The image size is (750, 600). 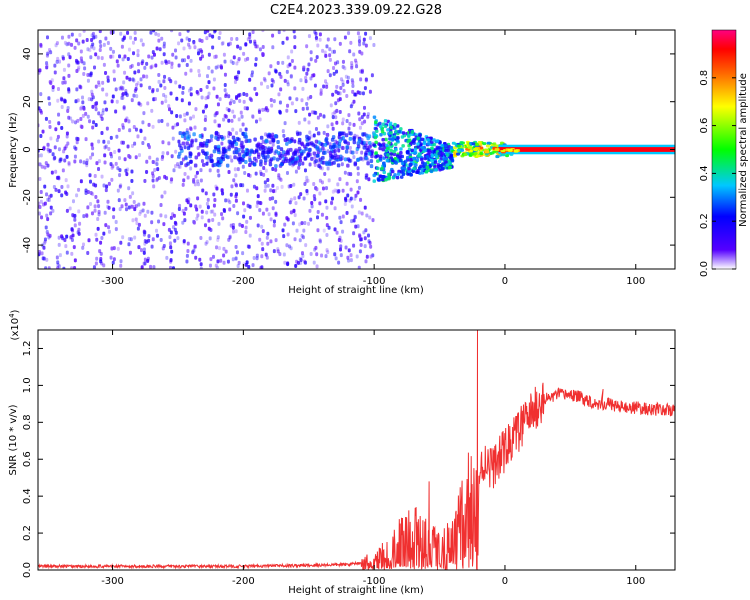 I want to click on heat-cell-1990, so click(x=308, y=155).